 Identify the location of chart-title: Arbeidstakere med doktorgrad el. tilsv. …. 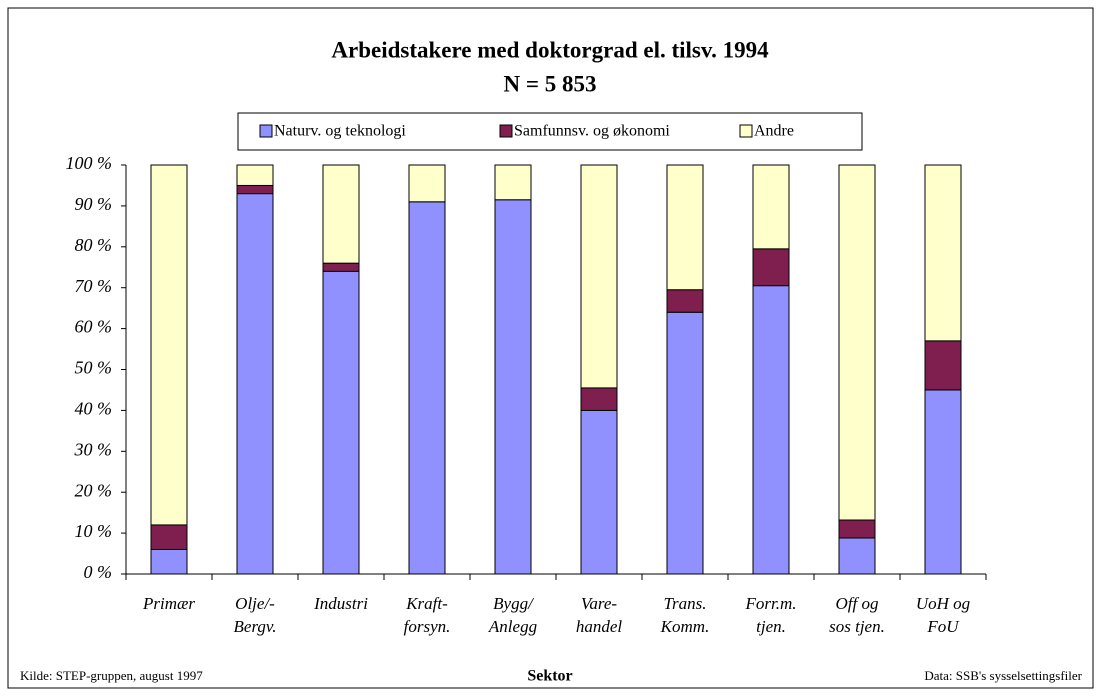
(550, 49).